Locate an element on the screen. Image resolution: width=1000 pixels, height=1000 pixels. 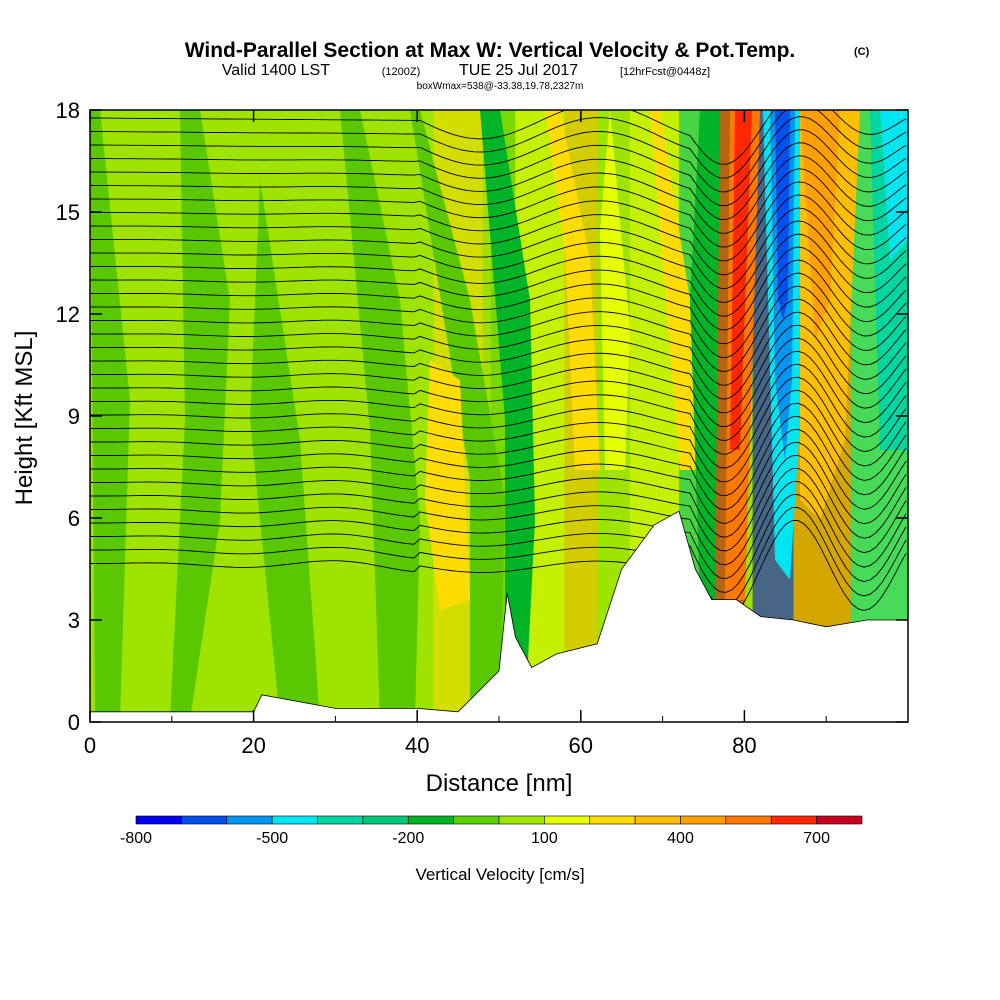
y-tick-label: 3 is located at coordinates (74, 620).